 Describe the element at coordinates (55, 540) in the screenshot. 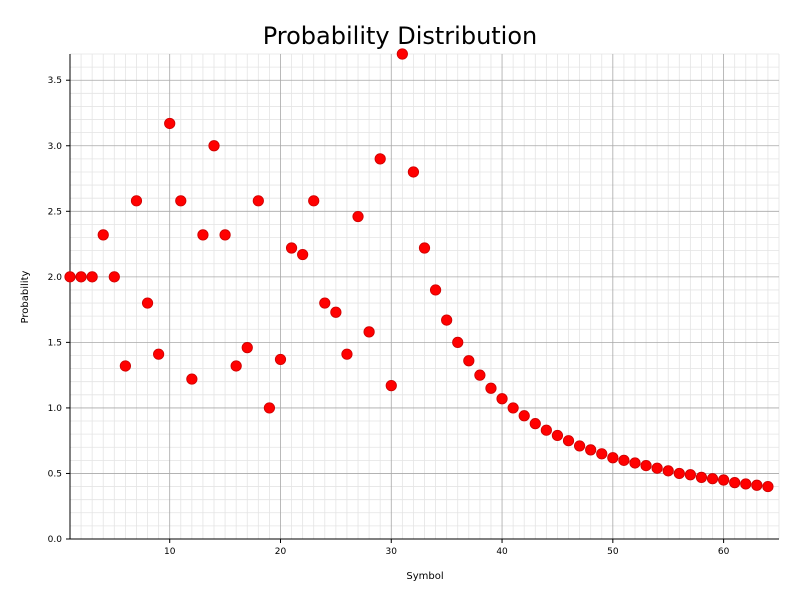

I see `y-tick-label: 0.0` at that location.